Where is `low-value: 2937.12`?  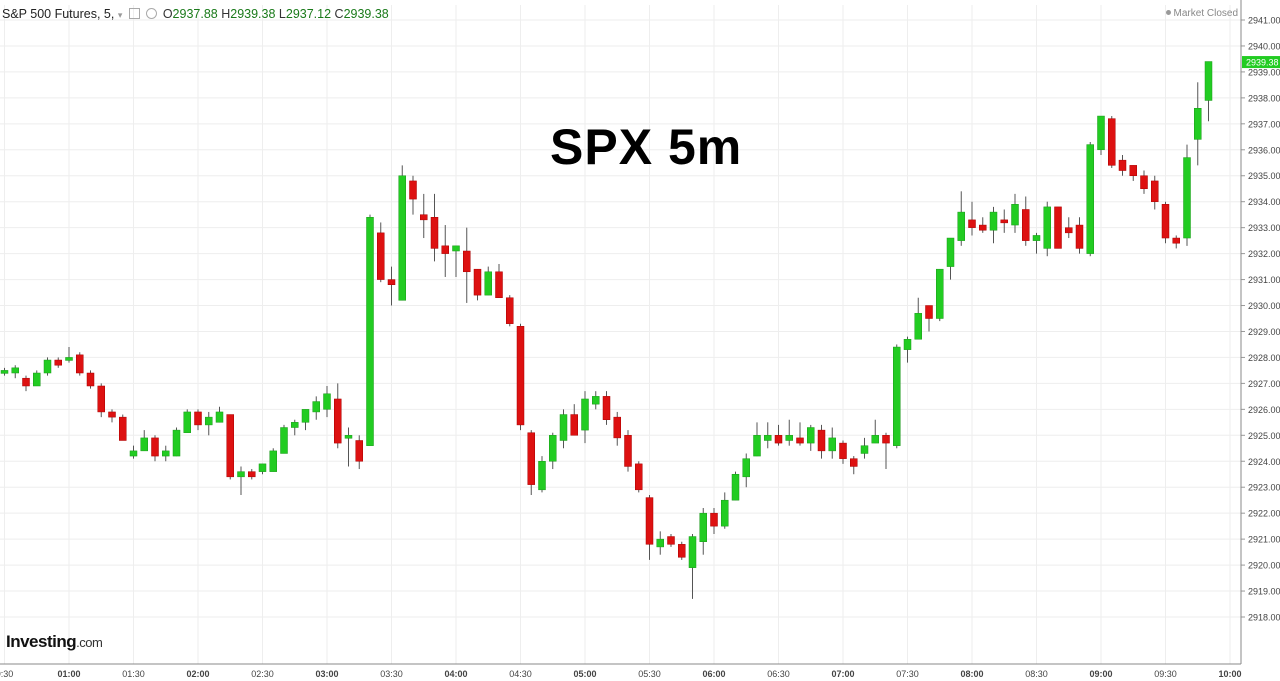 low-value: 2937.12 is located at coordinates (308, 14).